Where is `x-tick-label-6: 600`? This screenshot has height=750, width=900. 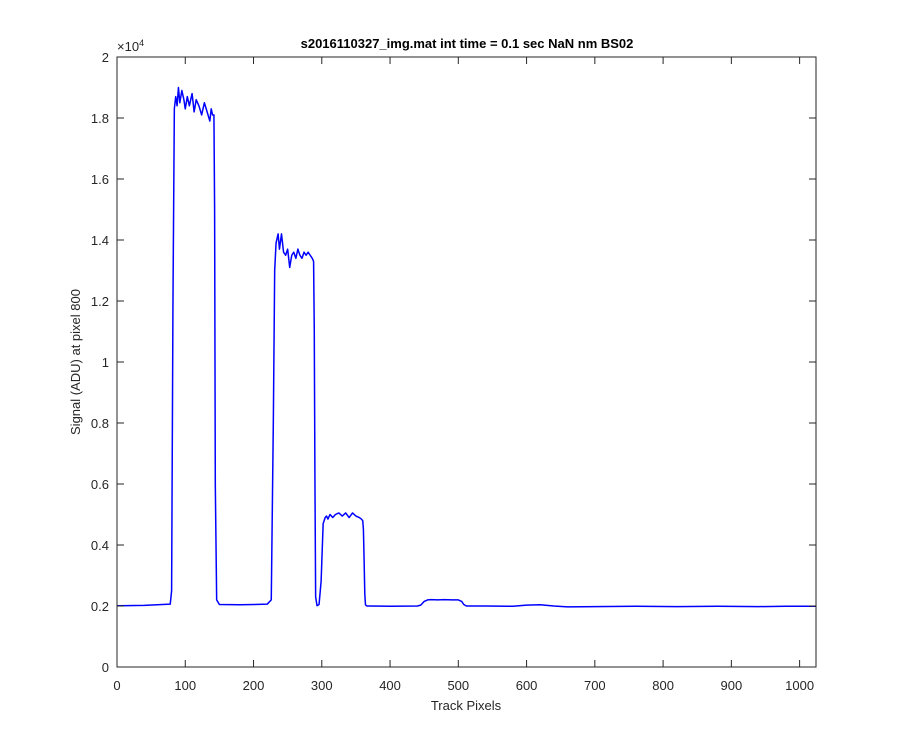
x-tick-label-6: 600 is located at coordinates (527, 685).